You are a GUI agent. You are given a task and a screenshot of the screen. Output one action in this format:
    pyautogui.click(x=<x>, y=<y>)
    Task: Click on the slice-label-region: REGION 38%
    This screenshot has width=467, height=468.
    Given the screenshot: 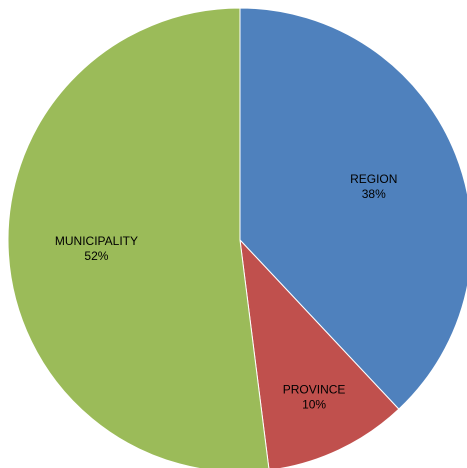 What is the action you would take?
    pyautogui.click(x=373, y=186)
    